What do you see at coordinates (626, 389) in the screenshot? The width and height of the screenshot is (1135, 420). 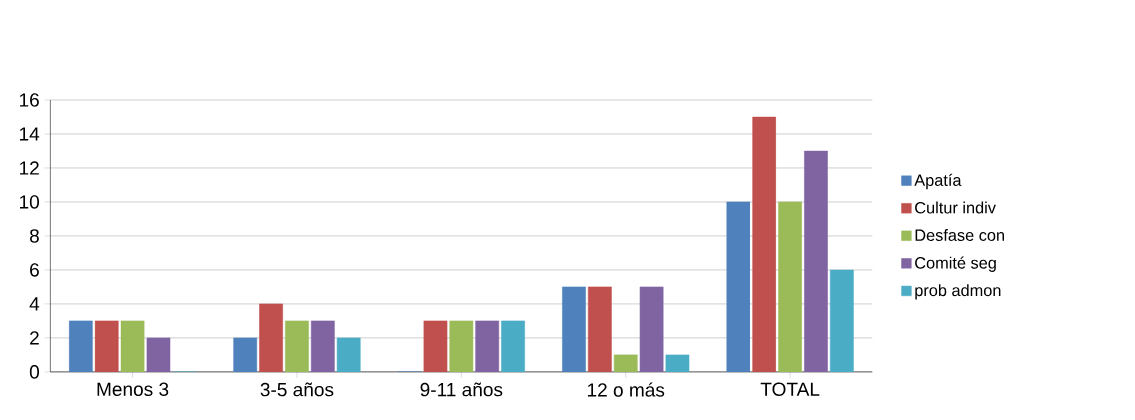 I see `x-tick-label: 12 o más` at bounding box center [626, 389].